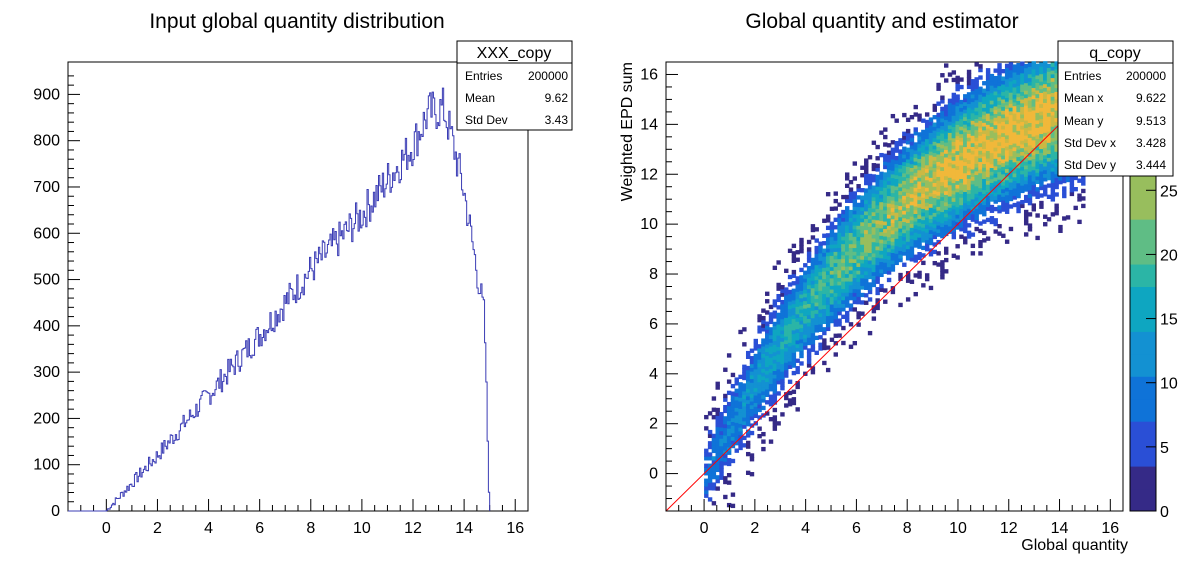 The image size is (1198, 575). Describe the element at coordinates (157, 528) in the screenshot. I see `x-tick-label: 2` at that location.